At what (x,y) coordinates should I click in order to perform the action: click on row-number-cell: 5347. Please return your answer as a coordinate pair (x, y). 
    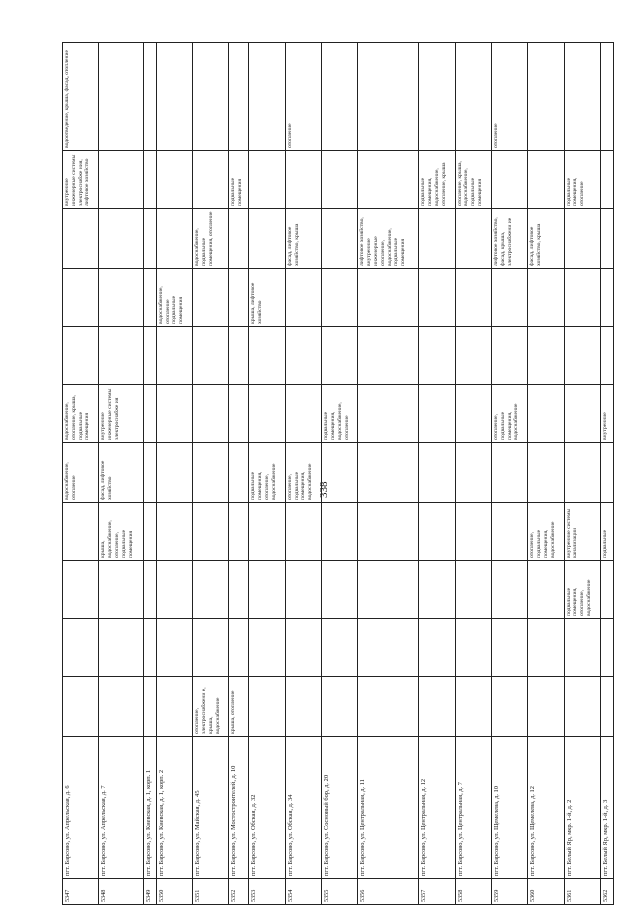
    Looking at the image, I should click on (80, 891).